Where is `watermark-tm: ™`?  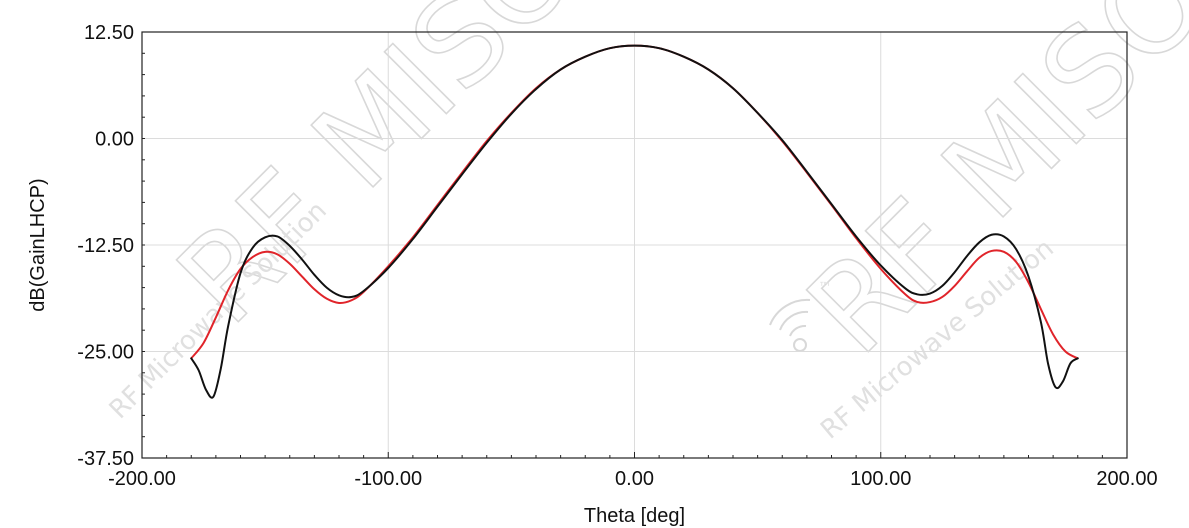
watermark-tm: ™ is located at coordinates (825, 288).